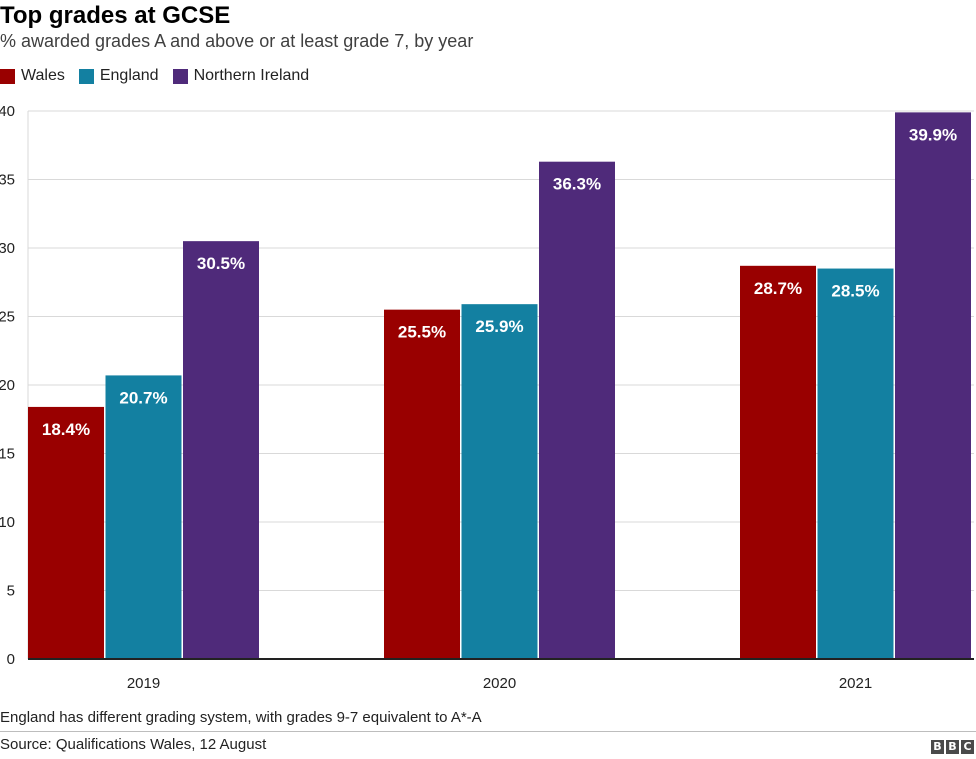 The width and height of the screenshot is (976, 759). I want to click on legend-swatch-northern-ireland, so click(180, 76).